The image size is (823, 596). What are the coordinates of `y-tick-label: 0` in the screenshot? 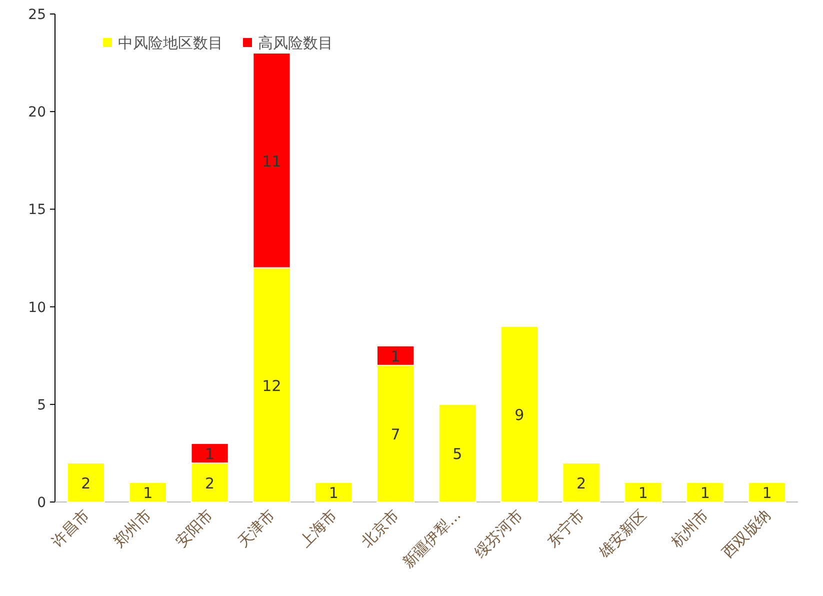 It's located at (41, 503).